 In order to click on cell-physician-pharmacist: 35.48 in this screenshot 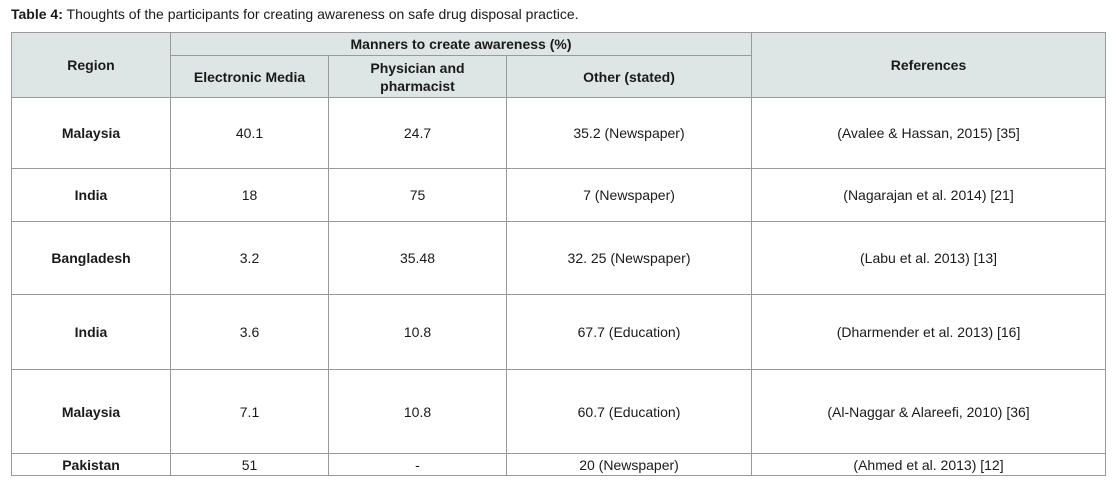, I will do `click(417, 258)`.